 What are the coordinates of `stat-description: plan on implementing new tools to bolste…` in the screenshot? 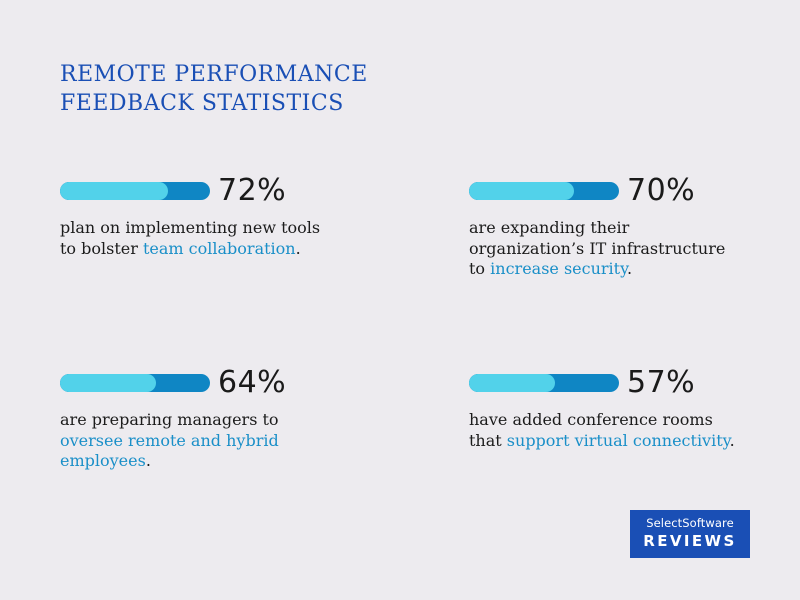 It's located at (195, 238).